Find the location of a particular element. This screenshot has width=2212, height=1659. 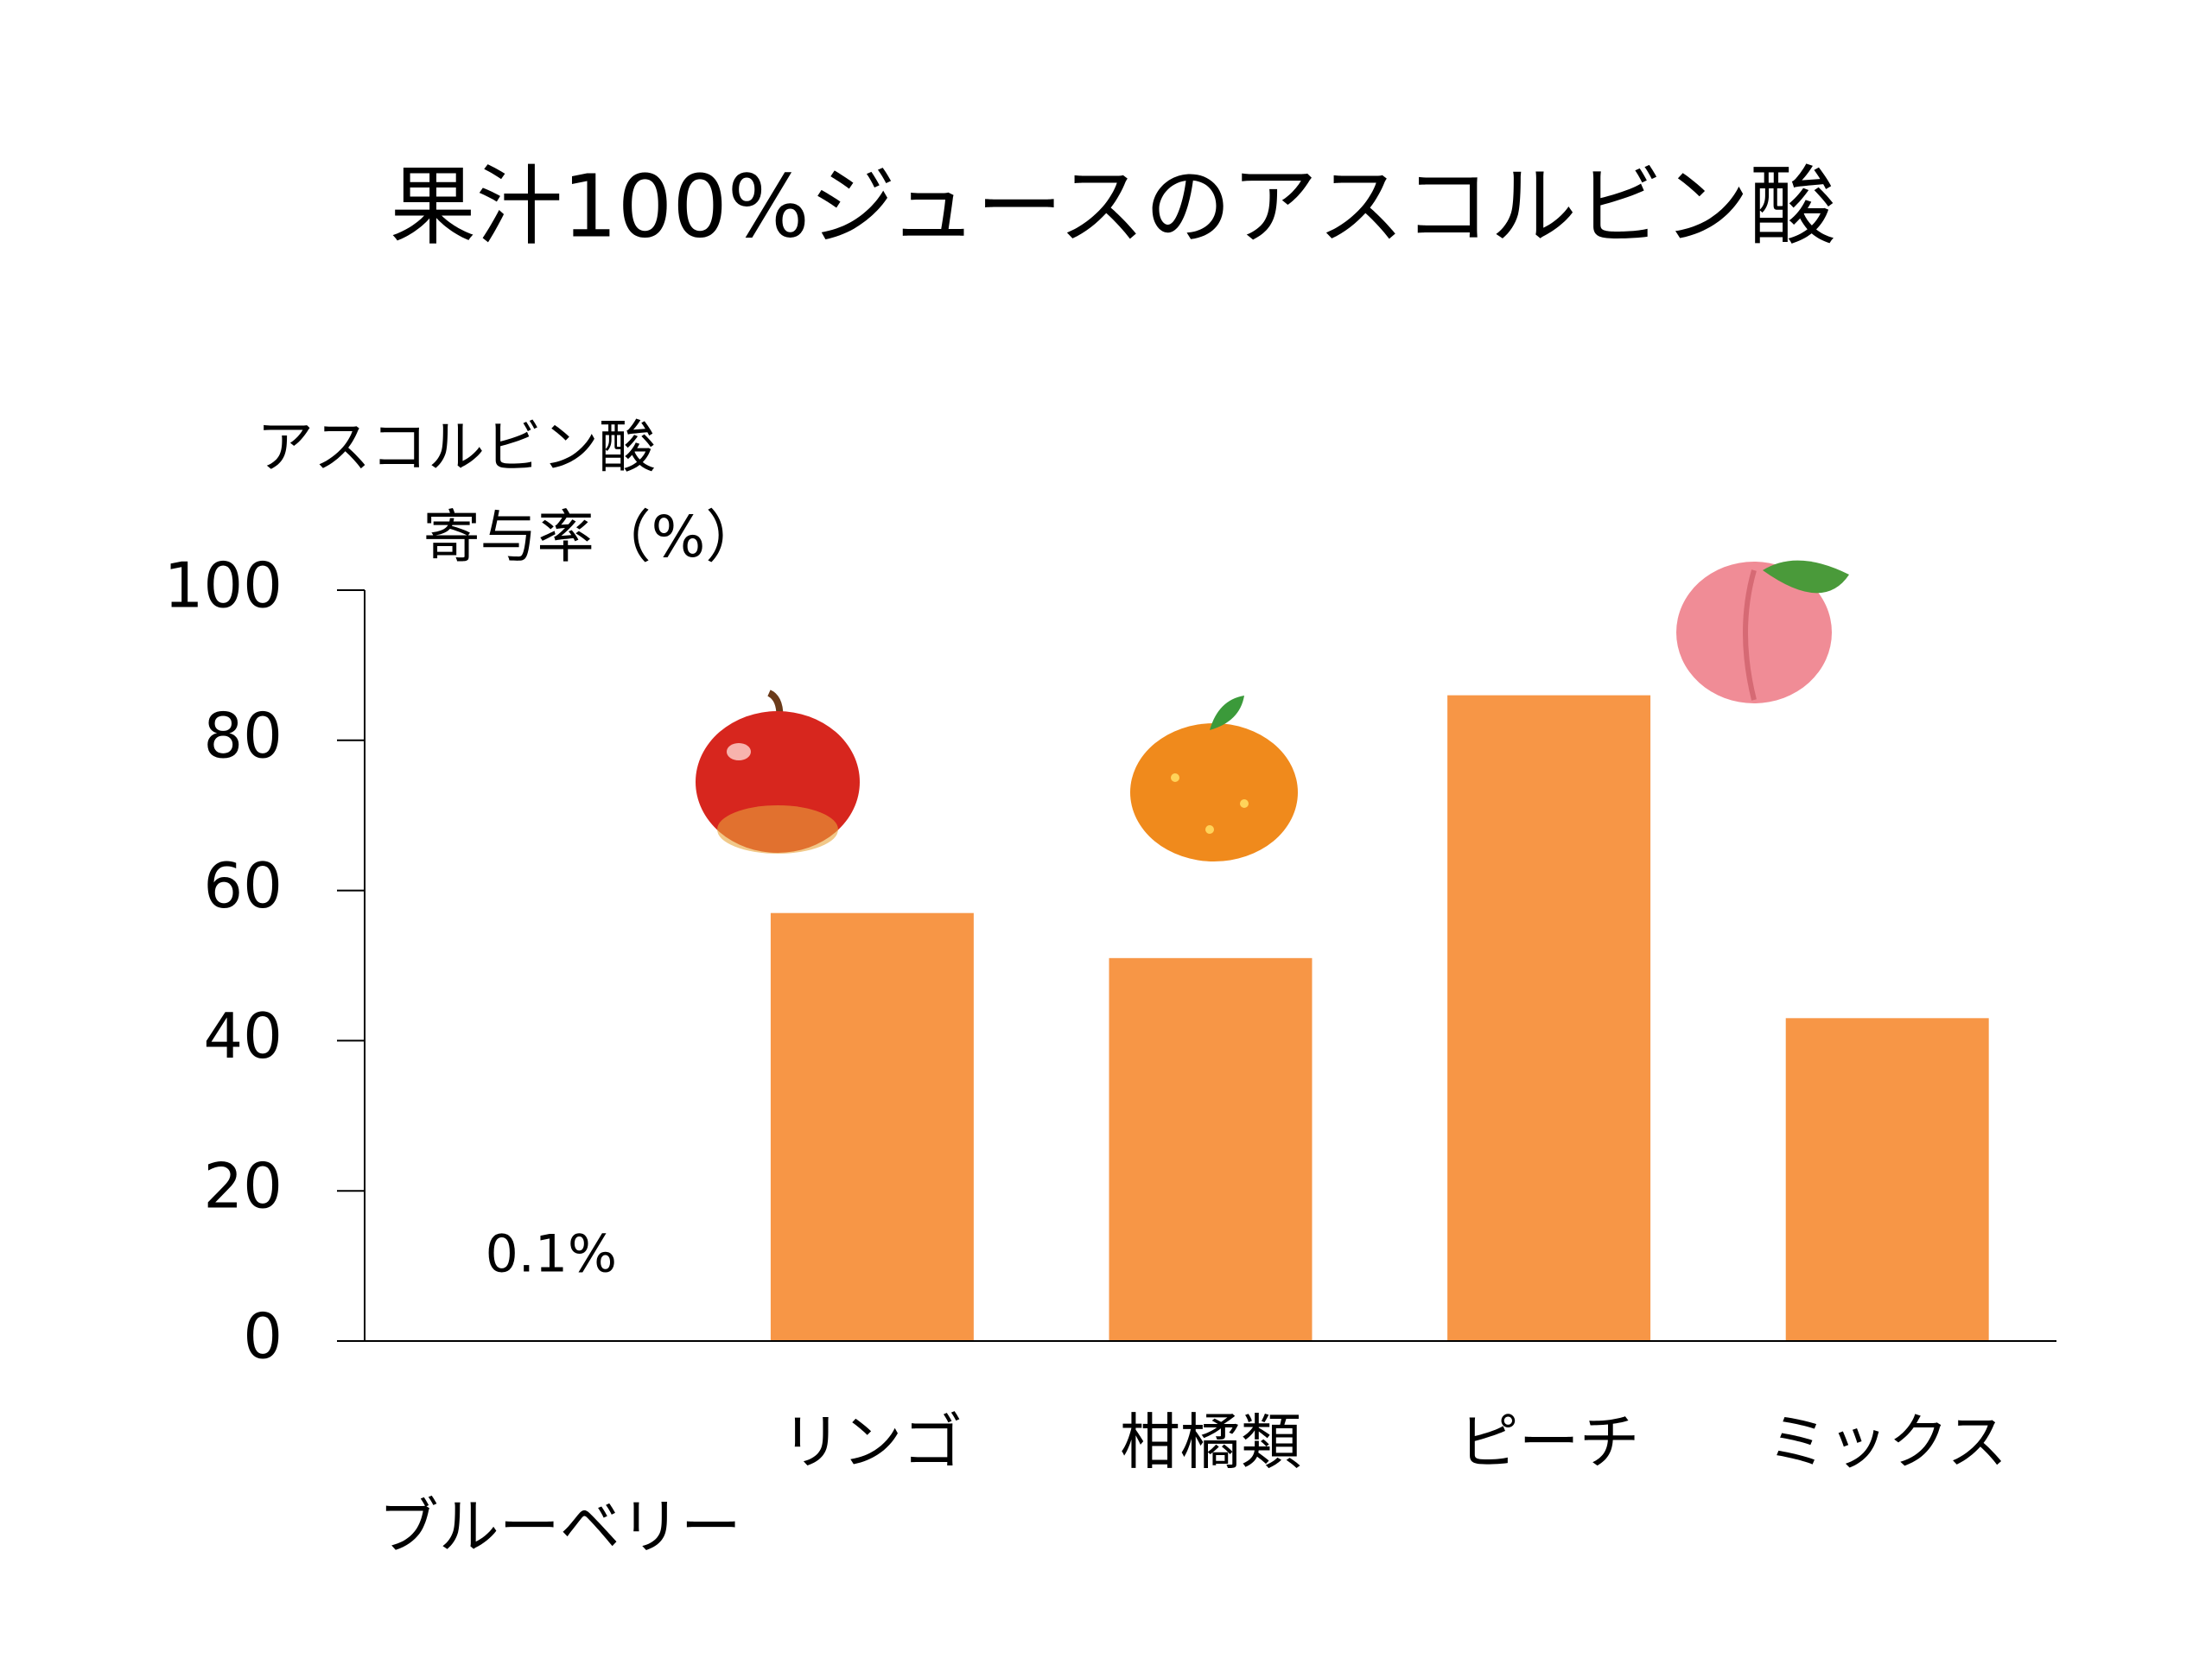

y-tick-label: 60 is located at coordinates (243, 885).